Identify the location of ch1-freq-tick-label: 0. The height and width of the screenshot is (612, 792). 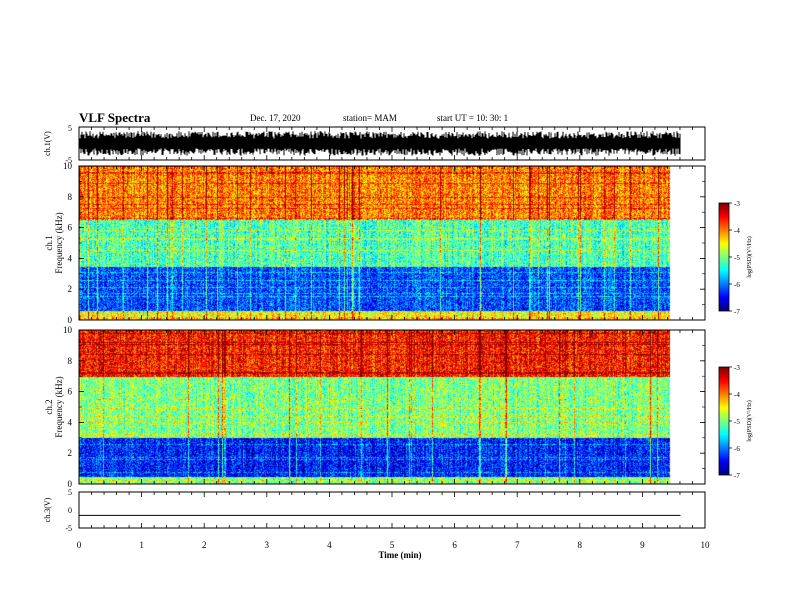
(70, 320).